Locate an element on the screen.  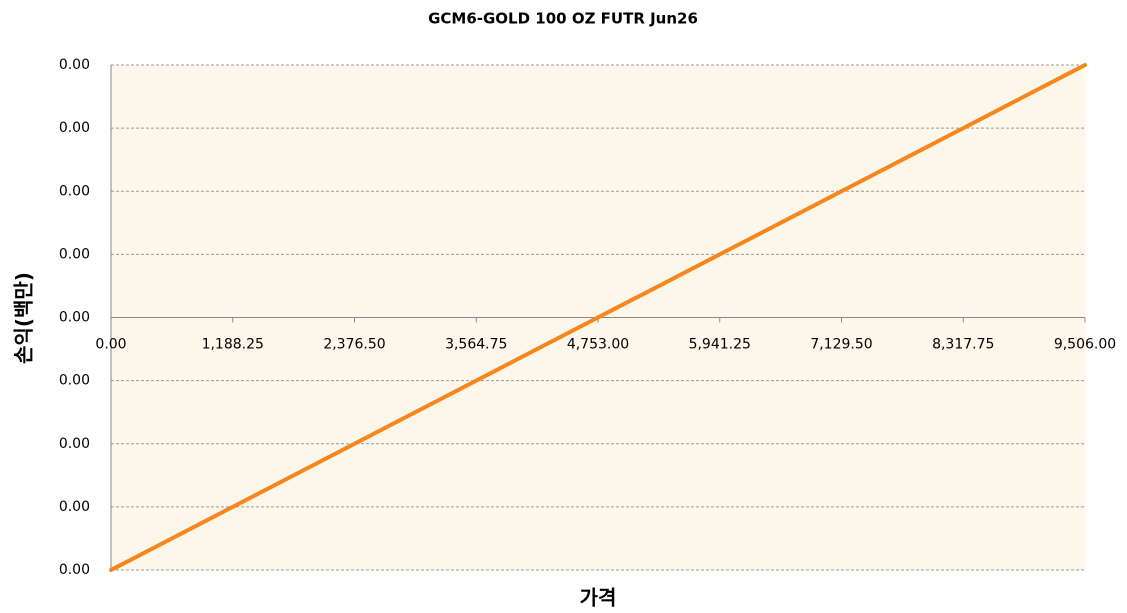
x-axis-label: 가격 is located at coordinates (598, 598).